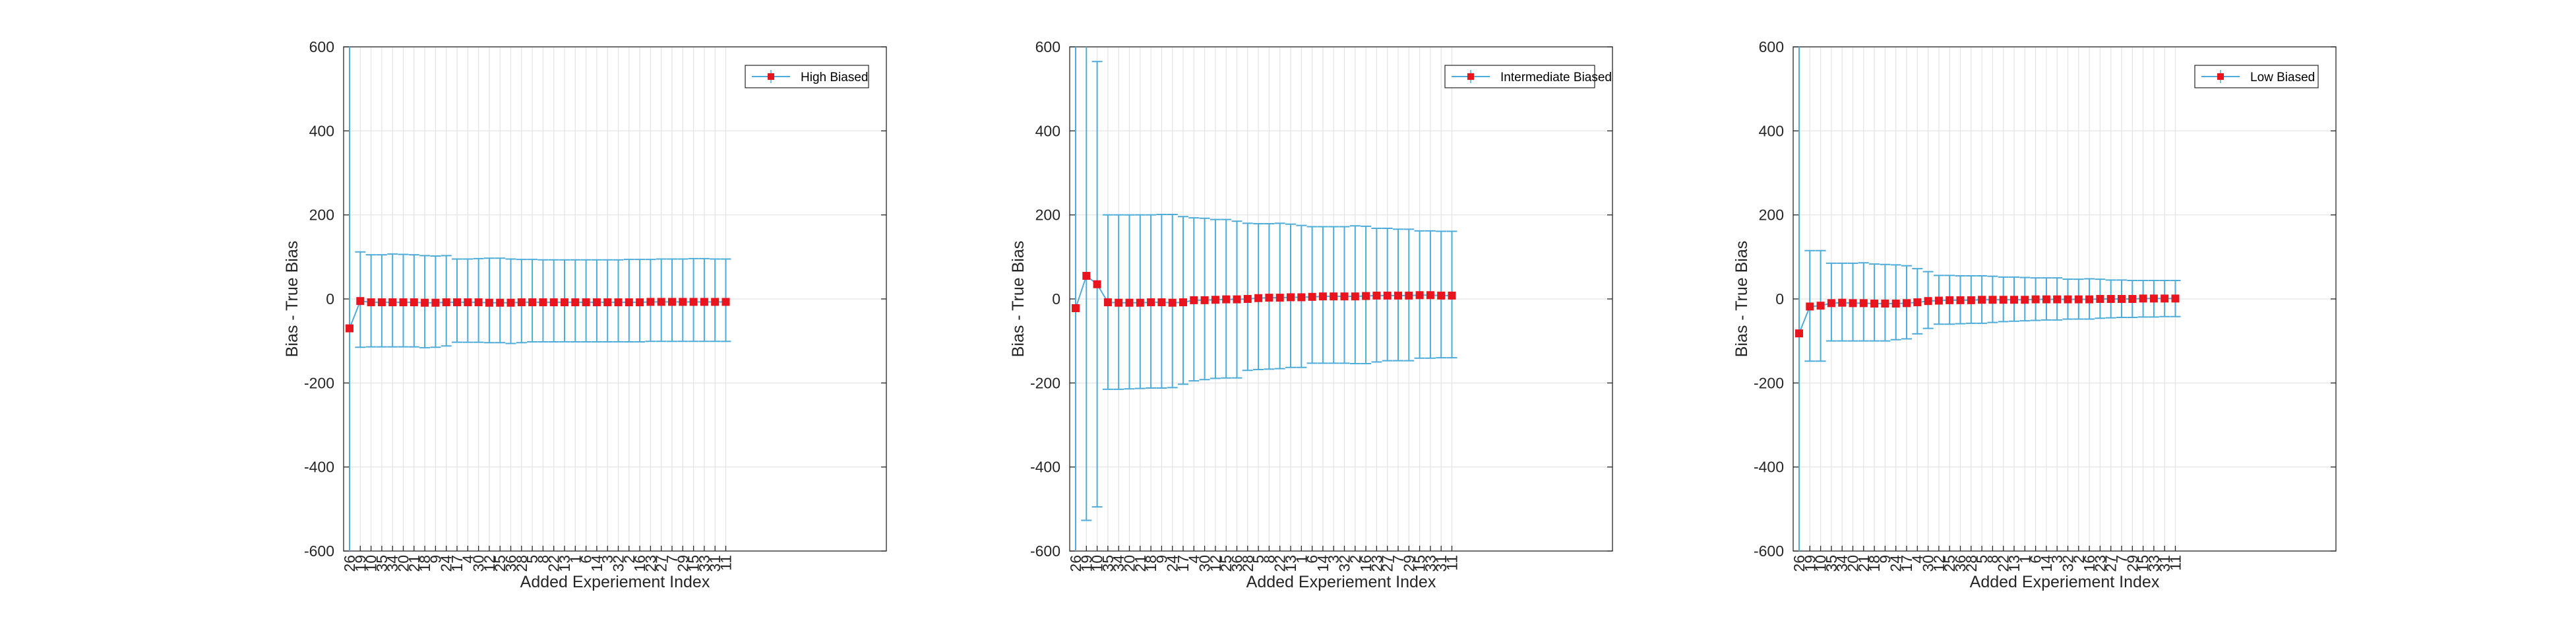  I want to click on x-tick-label: 1, so click(1301, 559).